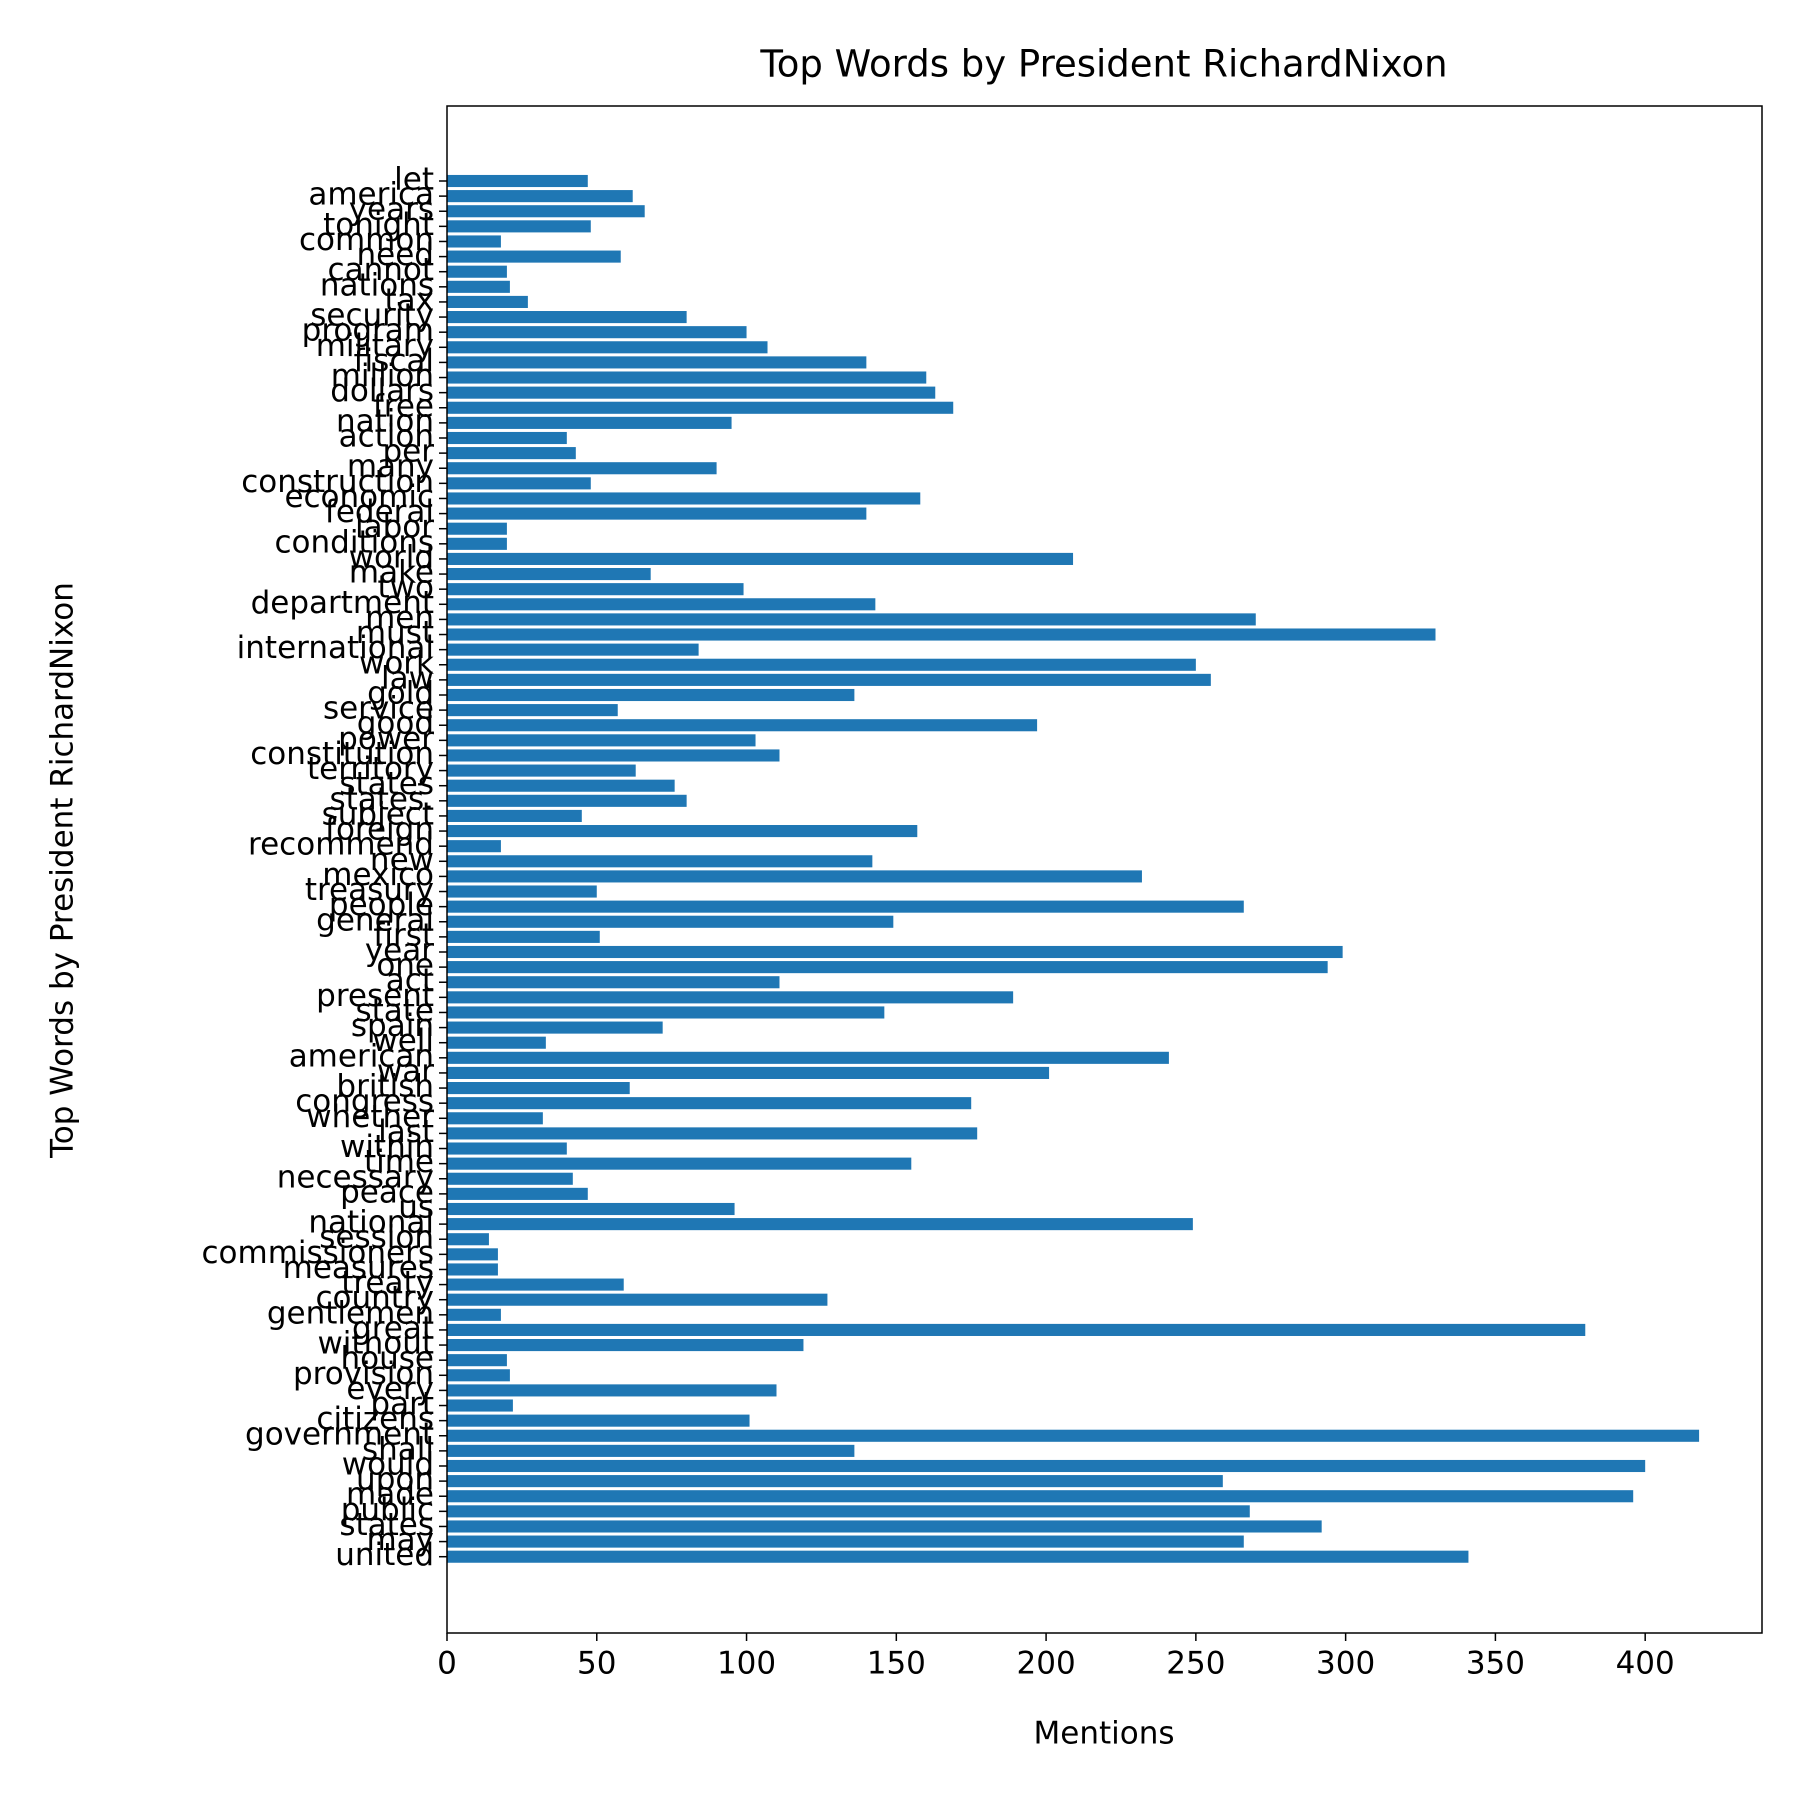  Describe the element at coordinates (393, 1328) in the screenshot. I see `y-tick-label: great` at that location.